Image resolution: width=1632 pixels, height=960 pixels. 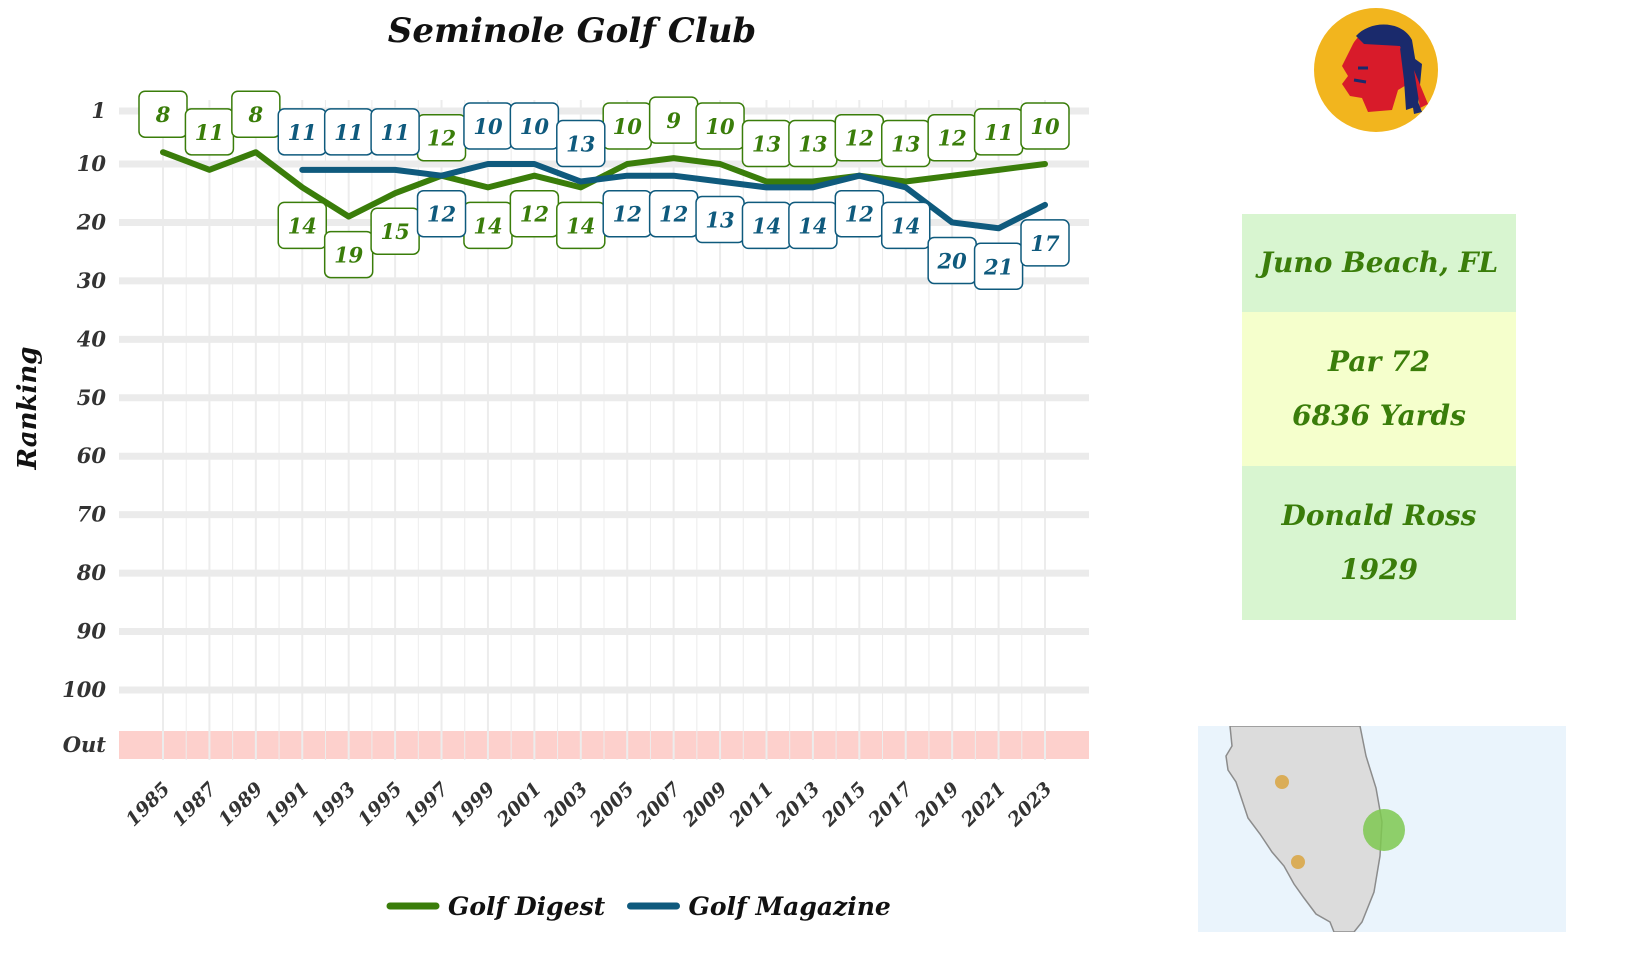 What do you see at coordinates (891, 805) in the screenshot?
I see `x-tick-label: 2017` at bounding box center [891, 805].